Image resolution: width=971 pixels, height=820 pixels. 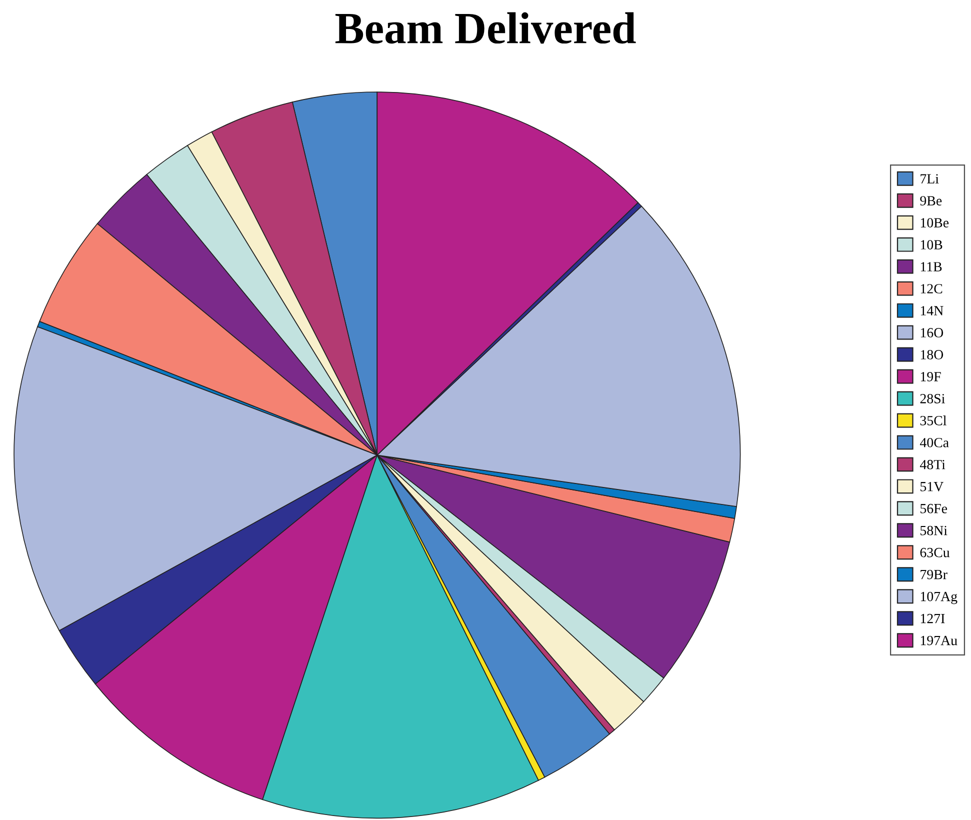 I want to click on legend-label: 107Ag, so click(x=939, y=598).